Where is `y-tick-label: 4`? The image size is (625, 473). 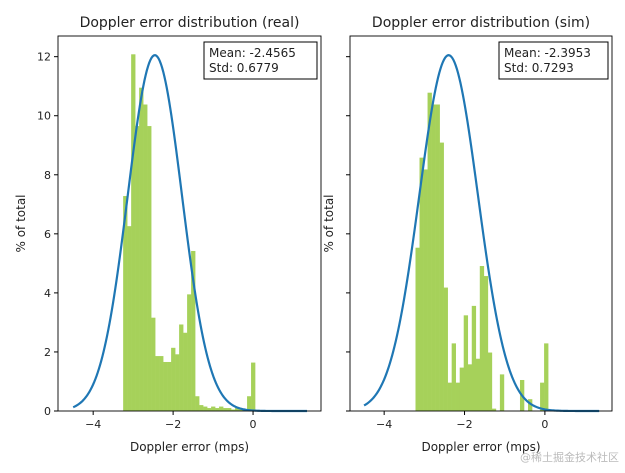
y-tick-label: 4 is located at coordinates (47, 293).